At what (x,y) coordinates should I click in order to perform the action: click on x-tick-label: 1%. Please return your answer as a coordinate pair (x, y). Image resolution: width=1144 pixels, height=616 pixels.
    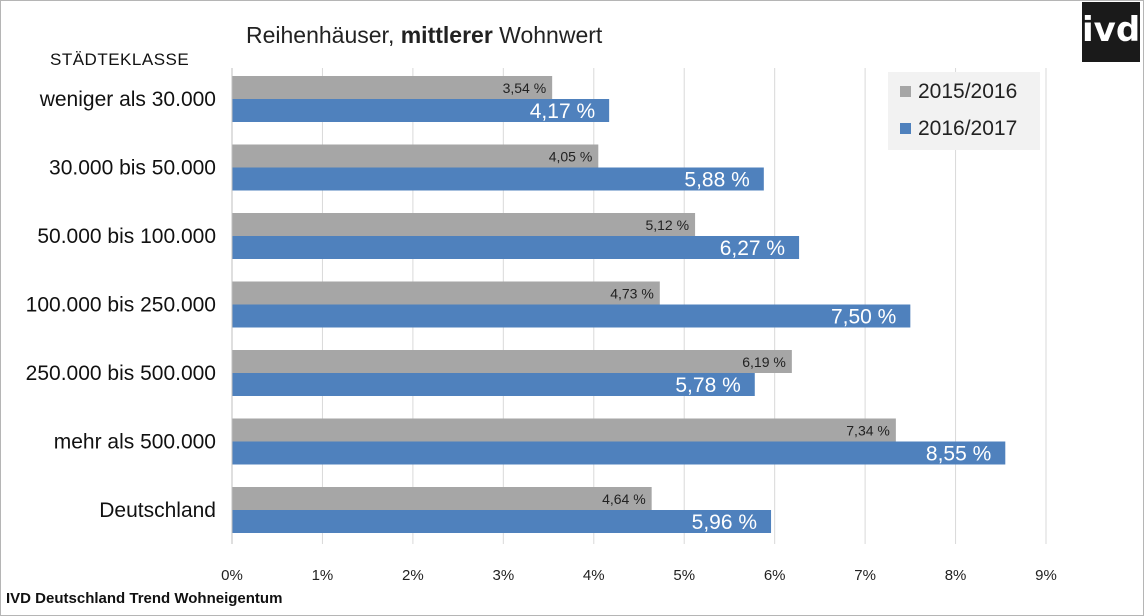
    Looking at the image, I should click on (323, 575).